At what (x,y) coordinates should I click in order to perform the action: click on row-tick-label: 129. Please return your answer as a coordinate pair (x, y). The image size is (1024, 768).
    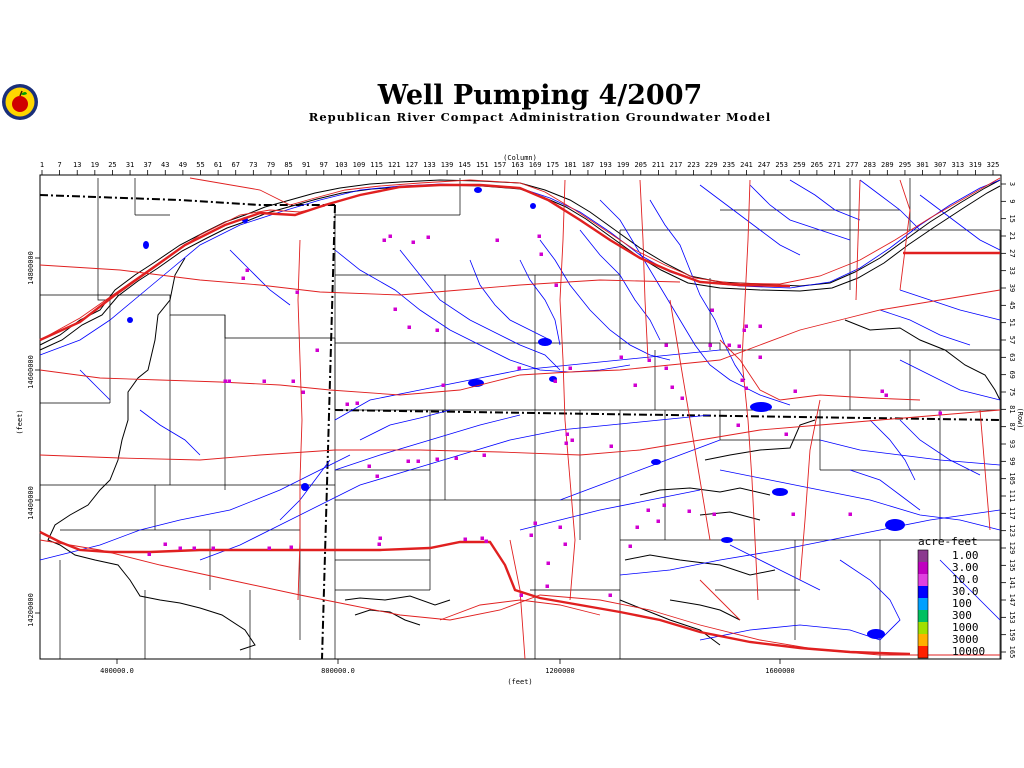
    Looking at the image, I should click on (1012, 548).